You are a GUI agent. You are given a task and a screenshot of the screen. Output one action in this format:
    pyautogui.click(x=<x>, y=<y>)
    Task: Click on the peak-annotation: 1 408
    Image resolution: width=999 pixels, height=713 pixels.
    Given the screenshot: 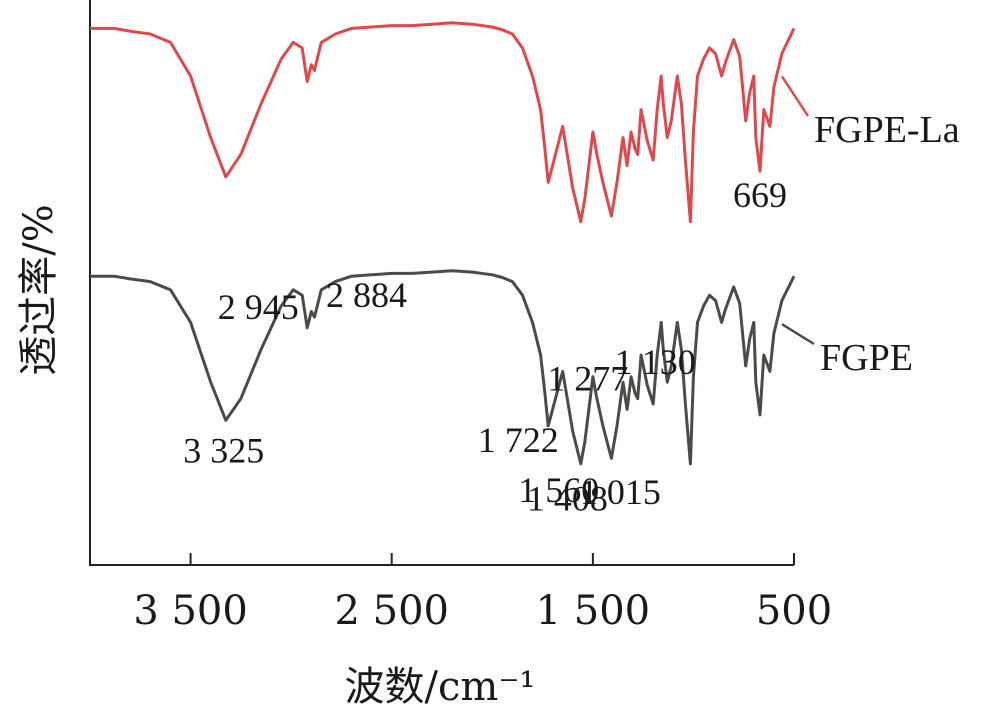 What is the action you would take?
    pyautogui.click(x=567, y=498)
    